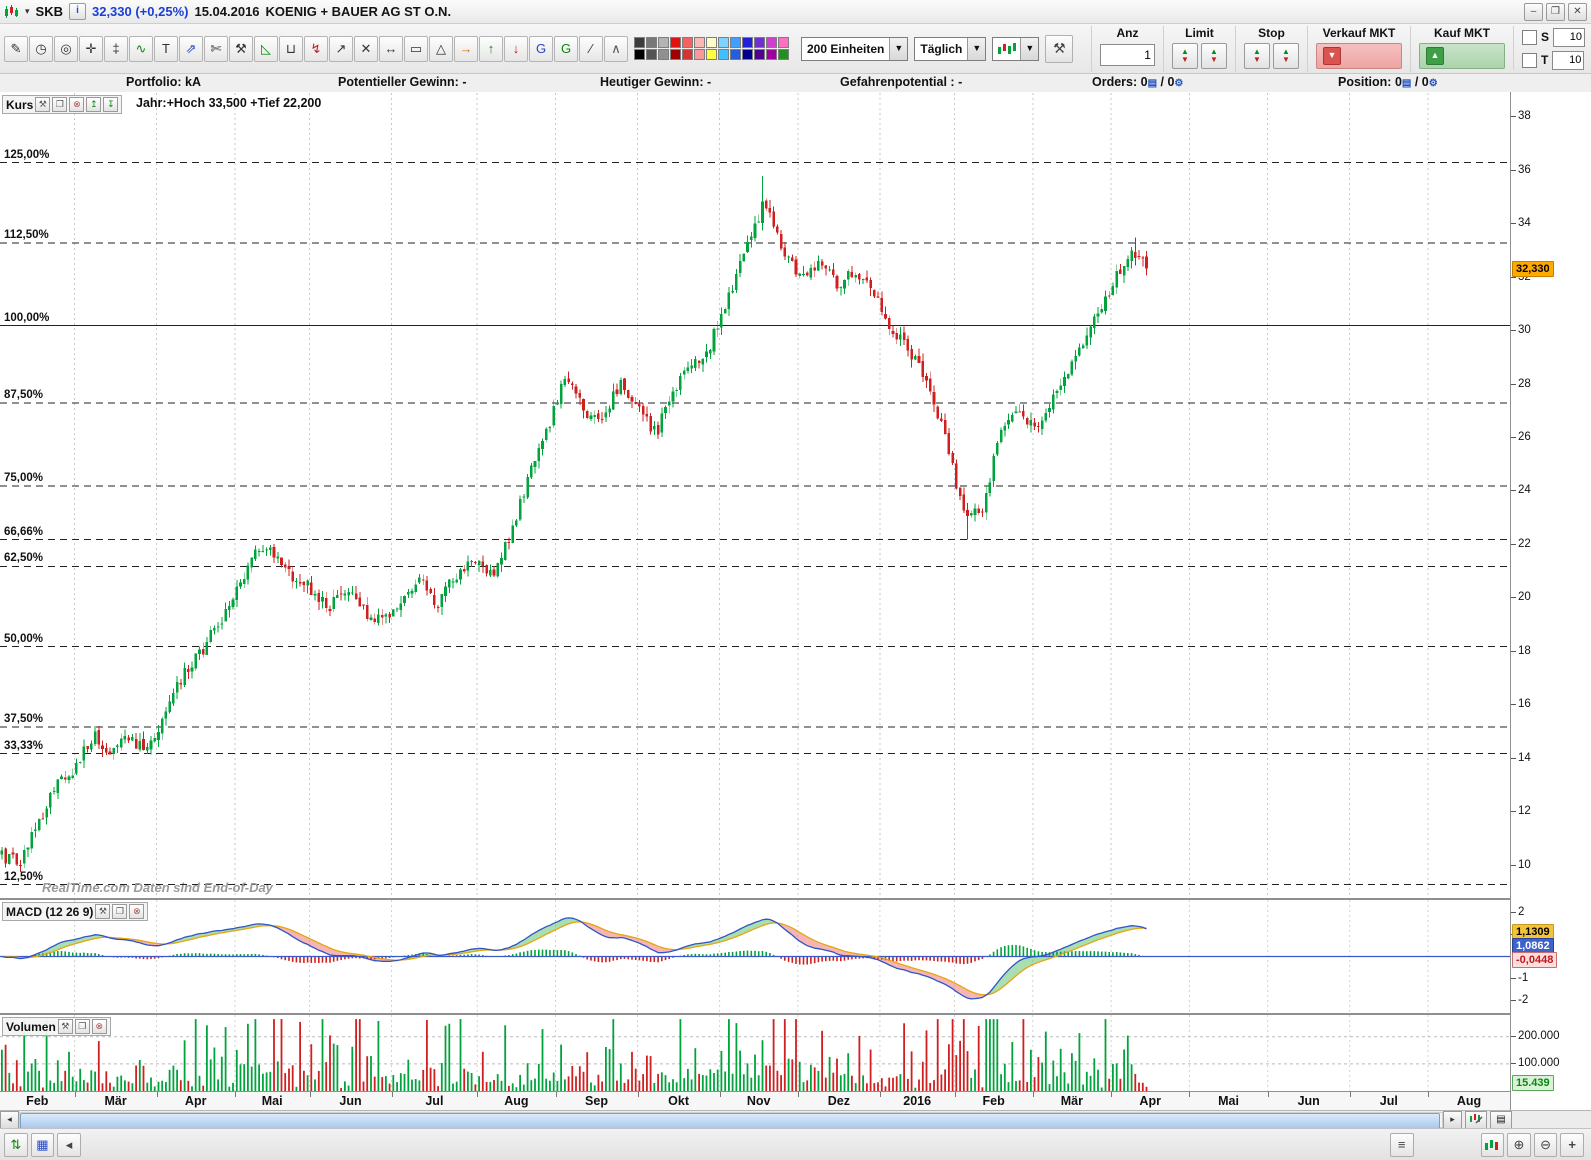  What do you see at coordinates (1406, 83) in the screenshot?
I see `position-list-icon: ▤` at bounding box center [1406, 83].